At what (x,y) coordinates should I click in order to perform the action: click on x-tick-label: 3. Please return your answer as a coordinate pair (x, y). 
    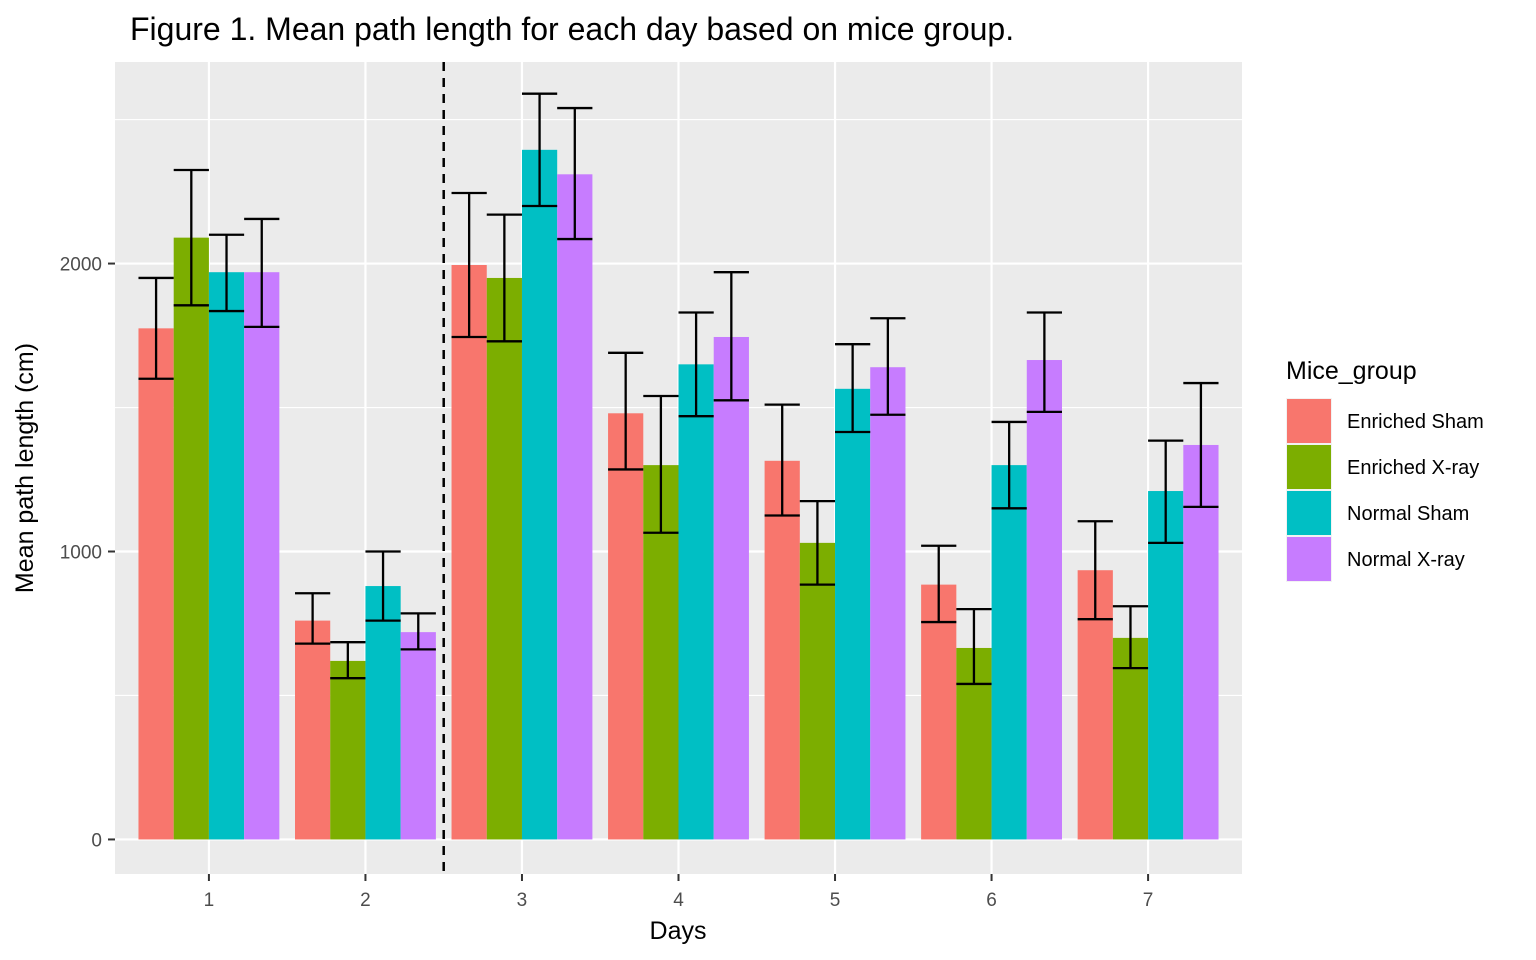
    Looking at the image, I should click on (522, 900).